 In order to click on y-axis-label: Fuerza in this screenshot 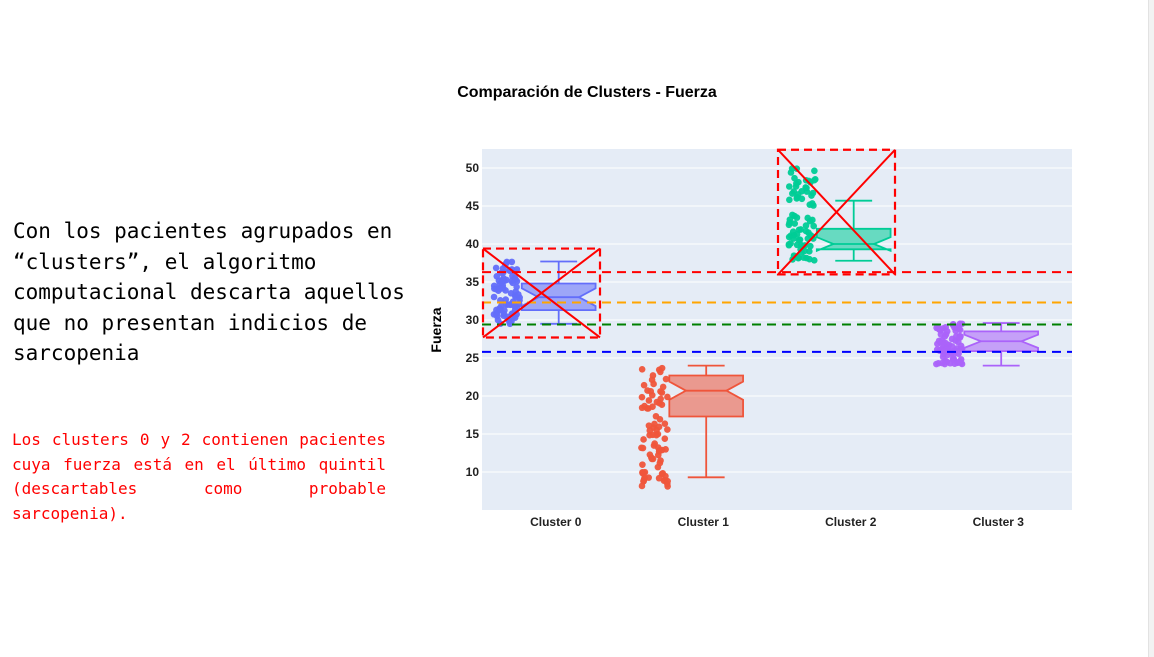, I will do `click(436, 329)`.